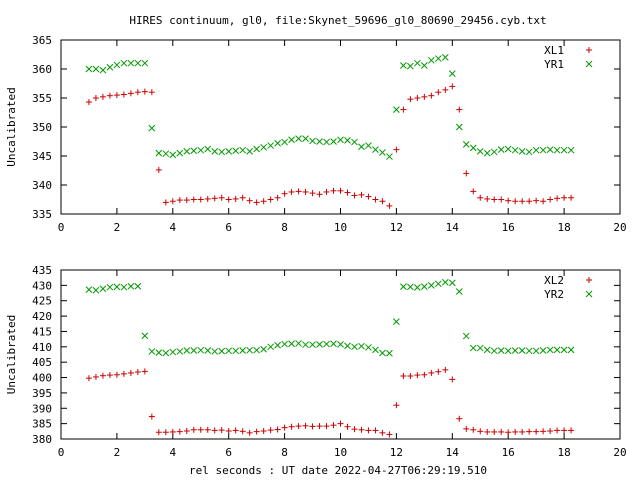  What do you see at coordinates (396, 452) in the screenshot?
I see `x-tick-label: 12` at bounding box center [396, 452].